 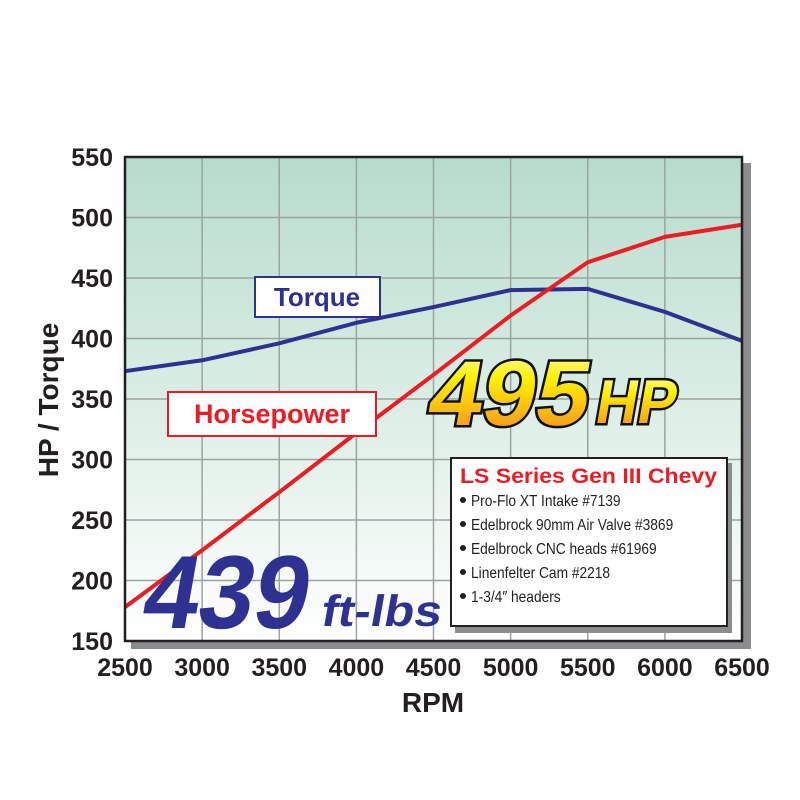 I want to click on torque-peak-callout: 439 ft-lbs, so click(x=291, y=593).